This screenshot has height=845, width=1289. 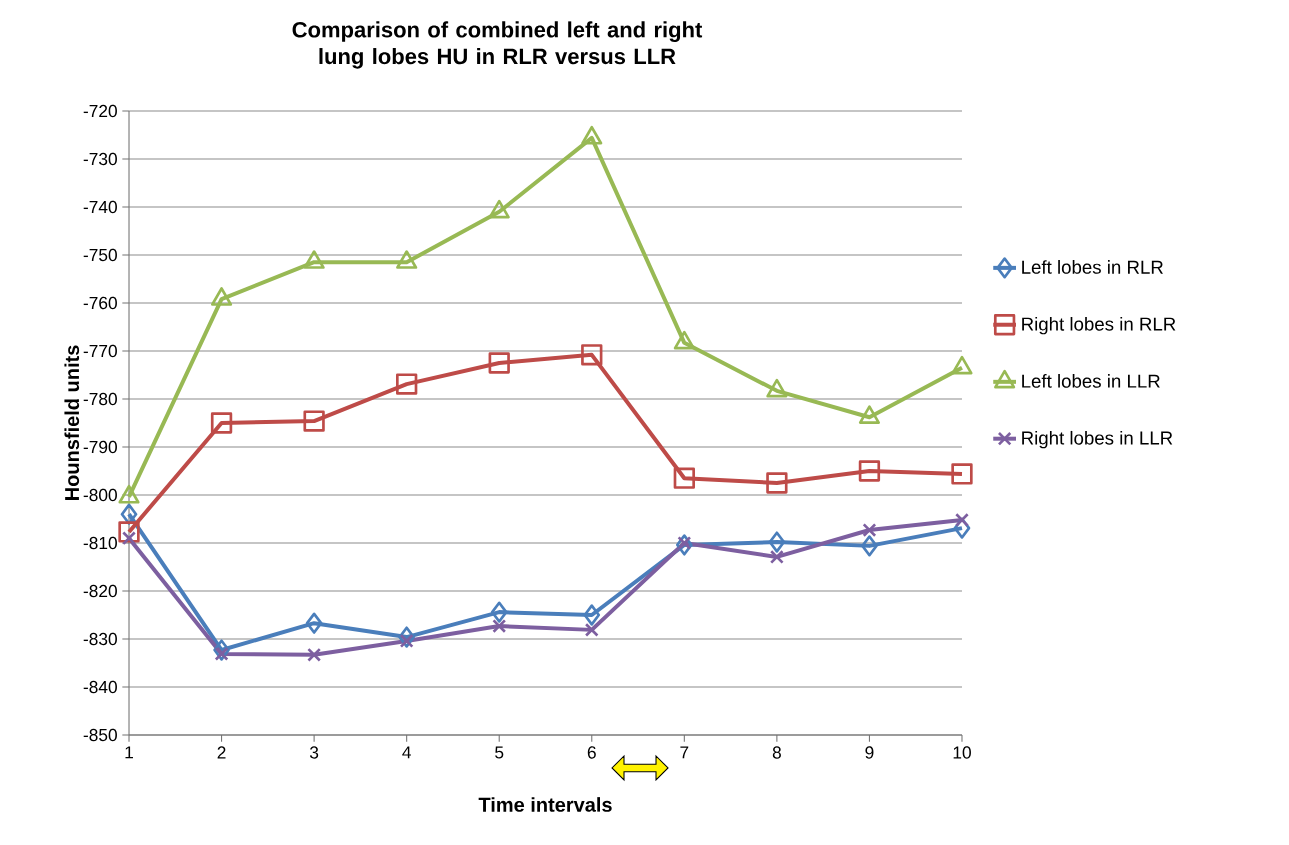 What do you see at coordinates (100, 447) in the screenshot?
I see `y-tick-label: -790` at bounding box center [100, 447].